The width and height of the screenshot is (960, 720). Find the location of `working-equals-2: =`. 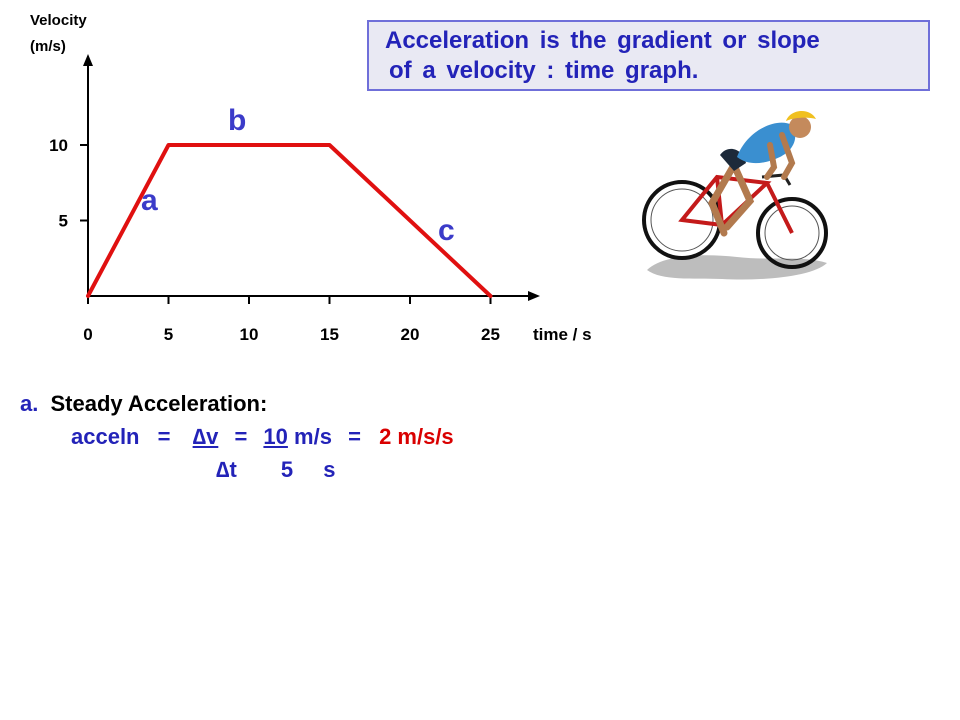

working-equals-2: = is located at coordinates (241, 436).